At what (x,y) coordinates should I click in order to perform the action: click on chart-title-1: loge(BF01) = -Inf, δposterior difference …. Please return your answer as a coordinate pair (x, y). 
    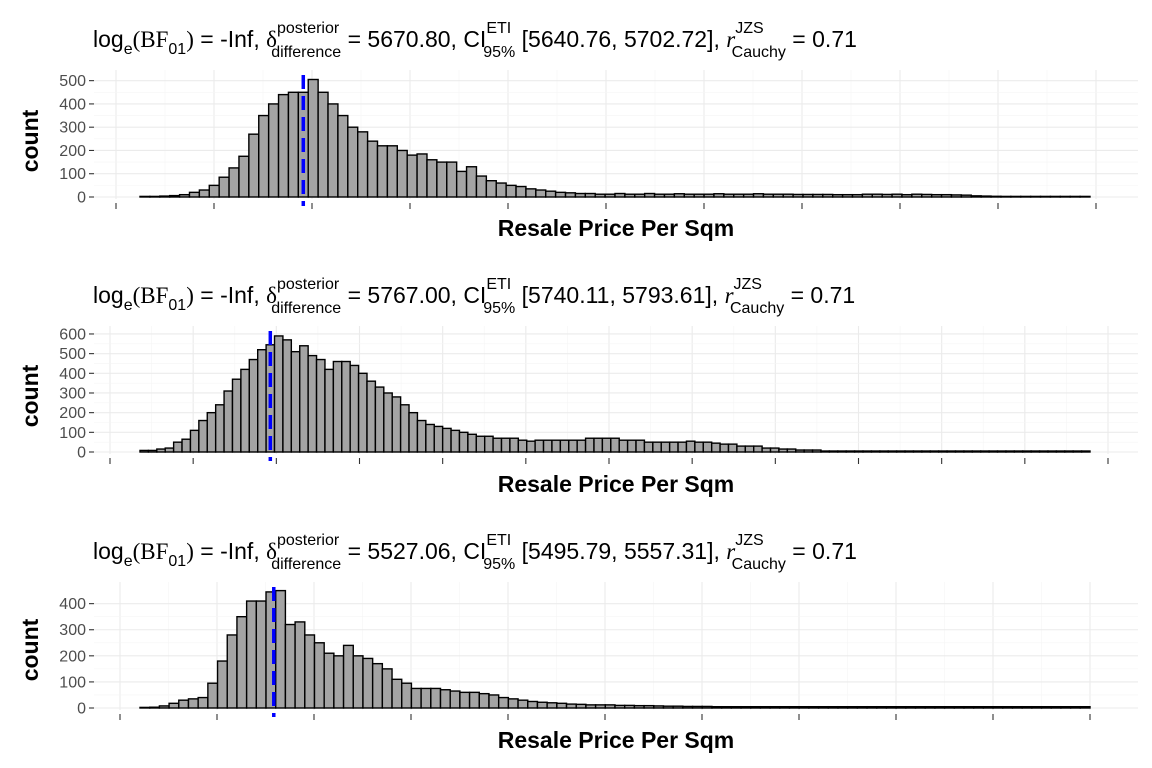
    Looking at the image, I should click on (475, 40).